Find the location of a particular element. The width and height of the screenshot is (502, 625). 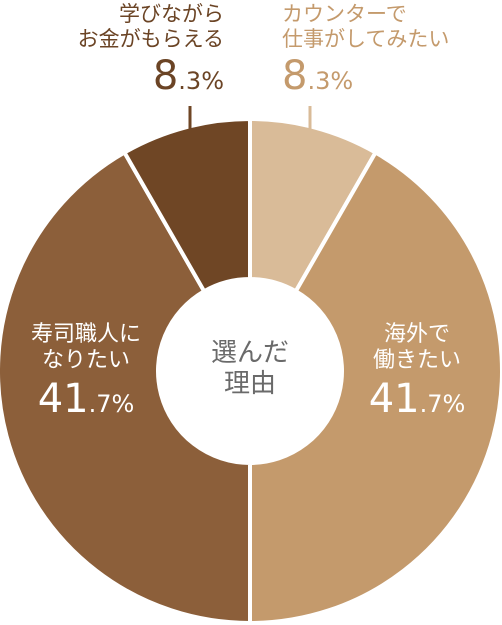

slice-value-counter: 8.3% is located at coordinates (318, 76).